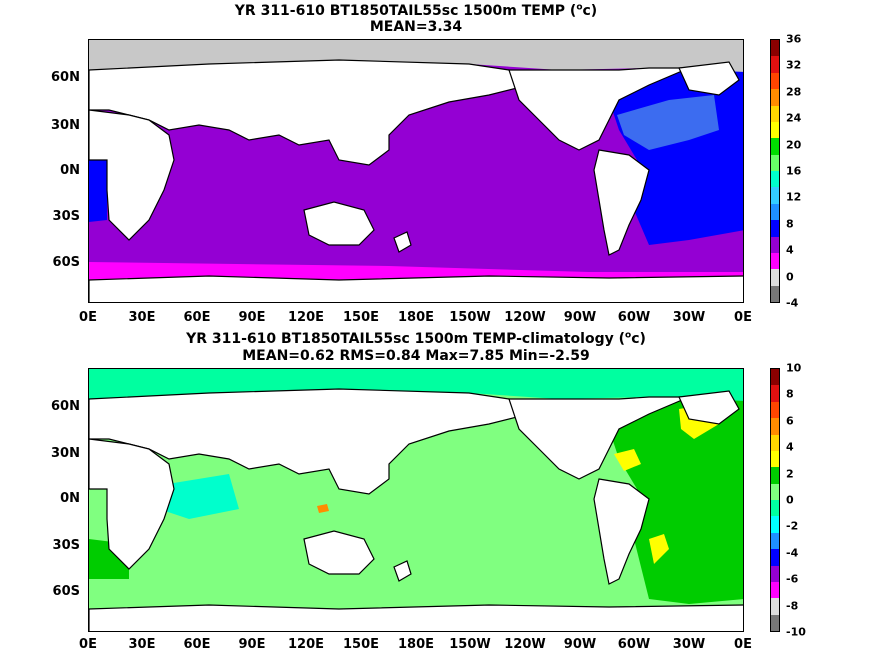  What do you see at coordinates (792, 553) in the screenshot?
I see `bottom-colorbar-label: -4` at bounding box center [792, 553].